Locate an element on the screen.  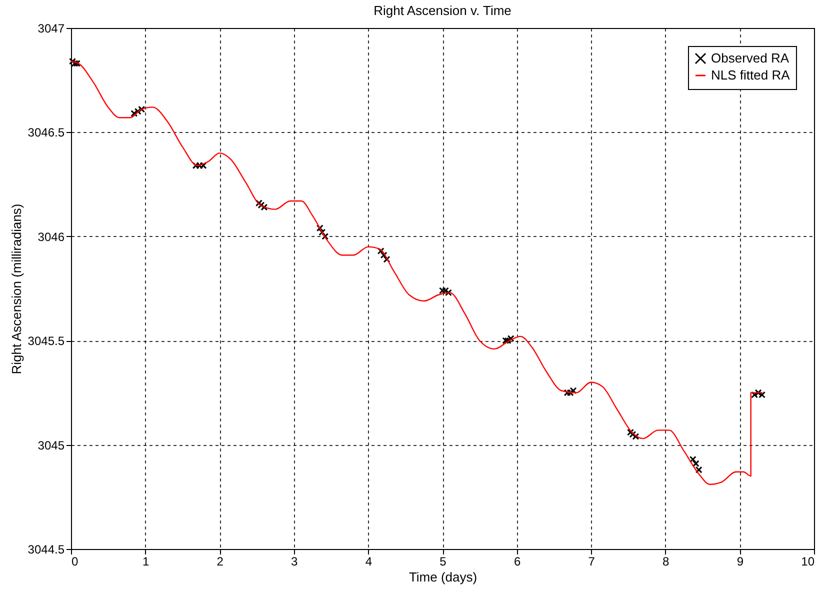
x-tick-label: 9 is located at coordinates (740, 561).